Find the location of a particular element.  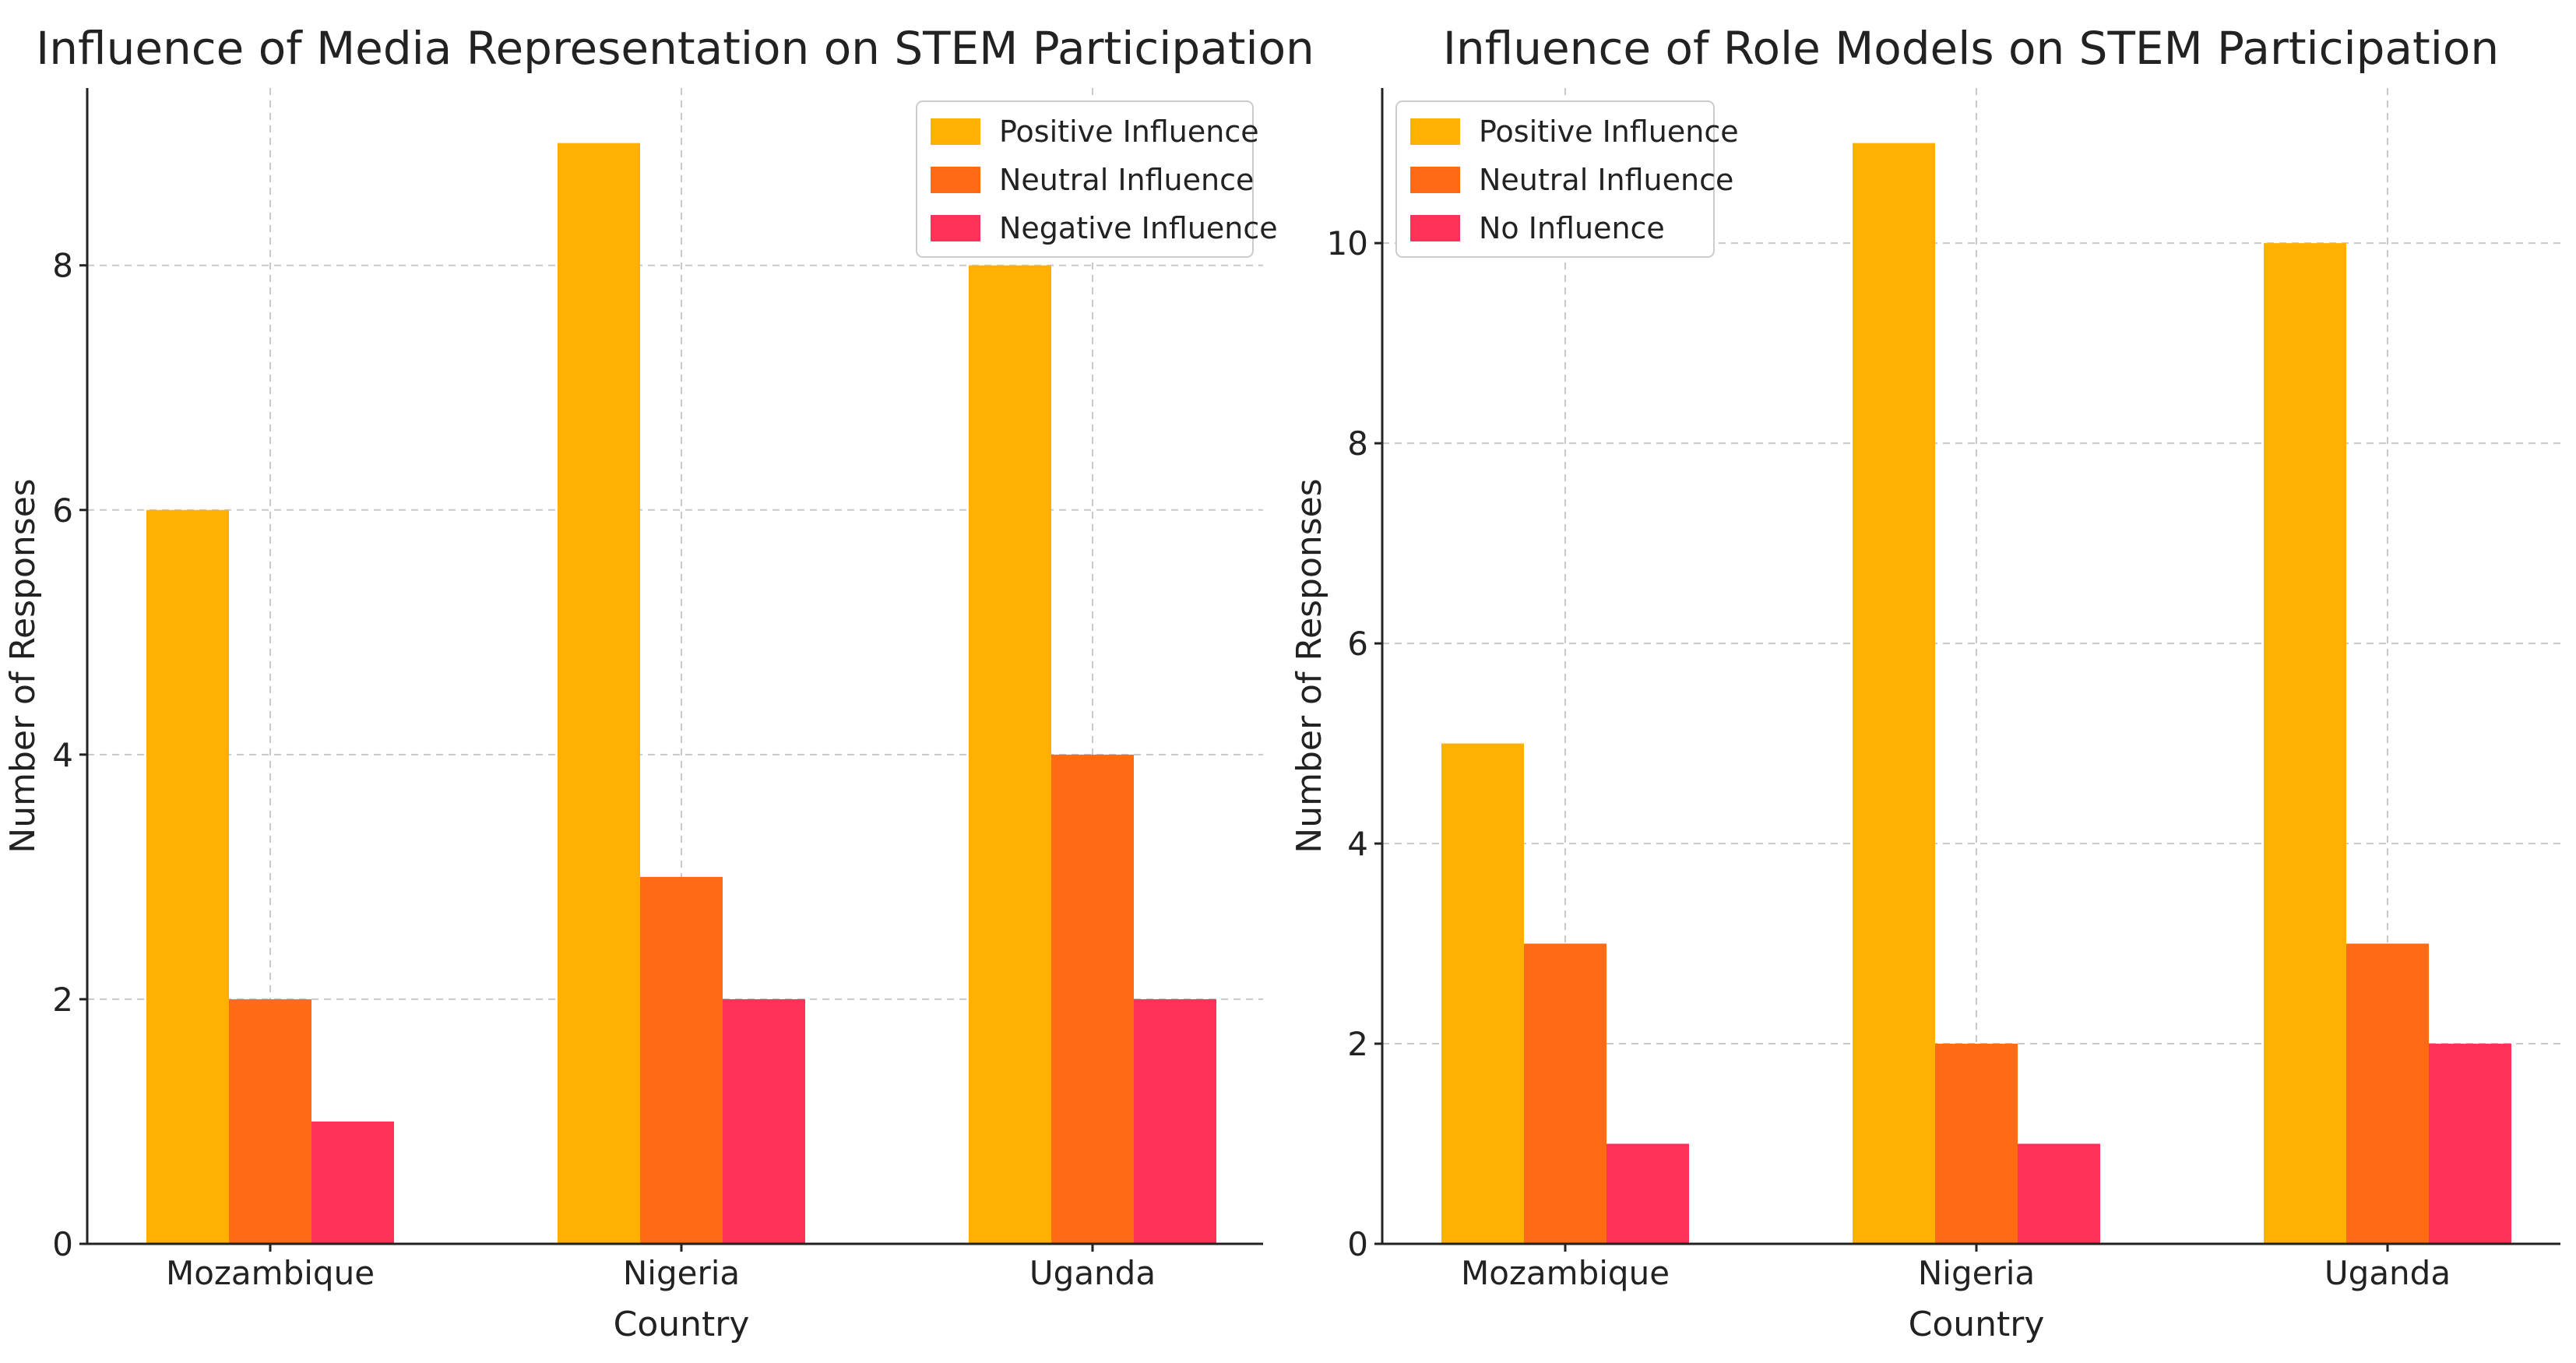

y-tick-label: 10 is located at coordinates (1347, 243).